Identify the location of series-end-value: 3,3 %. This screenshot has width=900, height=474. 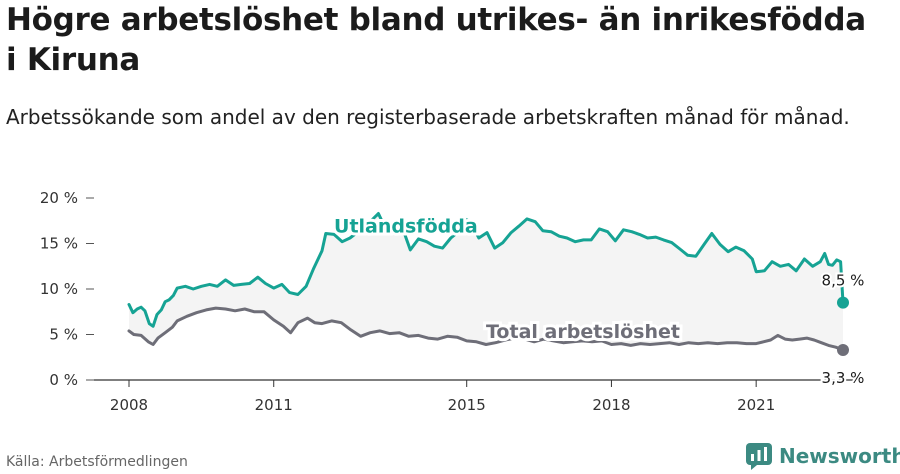
(843, 378).